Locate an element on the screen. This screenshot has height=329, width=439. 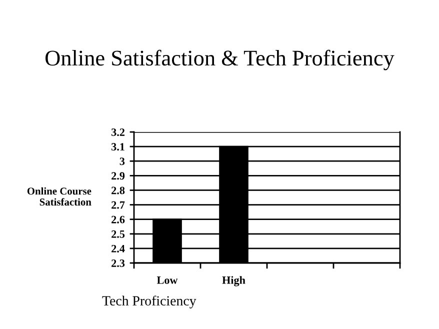
y-tick-label: 3 is located at coordinates (122, 162).